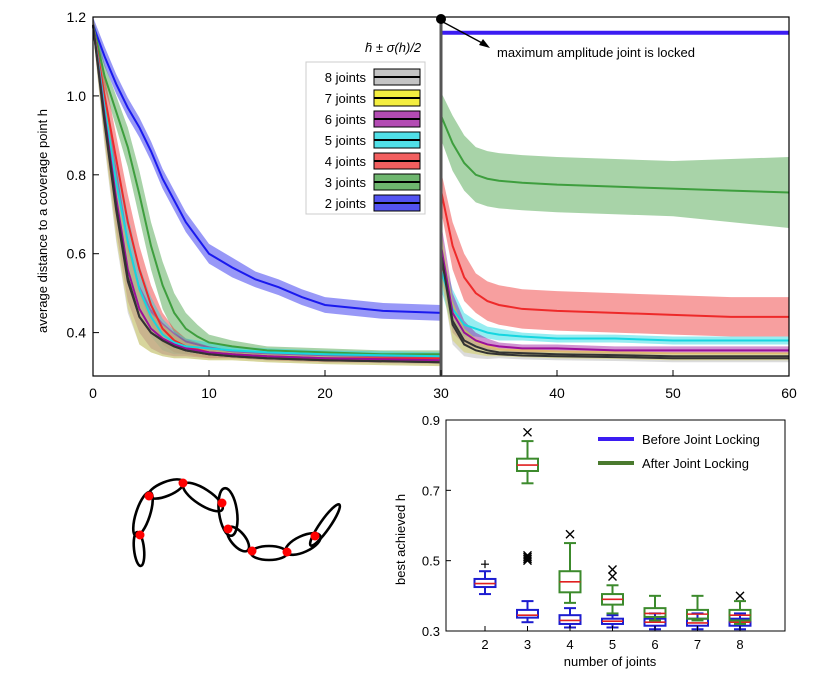  What do you see at coordinates (346, 203) in the screenshot?
I see `legend-label: 2 joints` at bounding box center [346, 203].